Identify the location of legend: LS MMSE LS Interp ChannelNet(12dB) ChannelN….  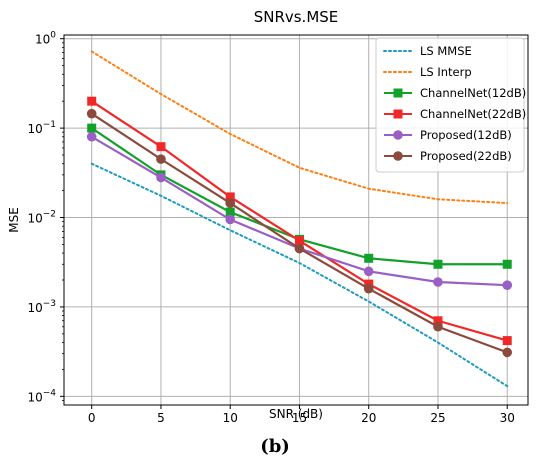
(450, 105).